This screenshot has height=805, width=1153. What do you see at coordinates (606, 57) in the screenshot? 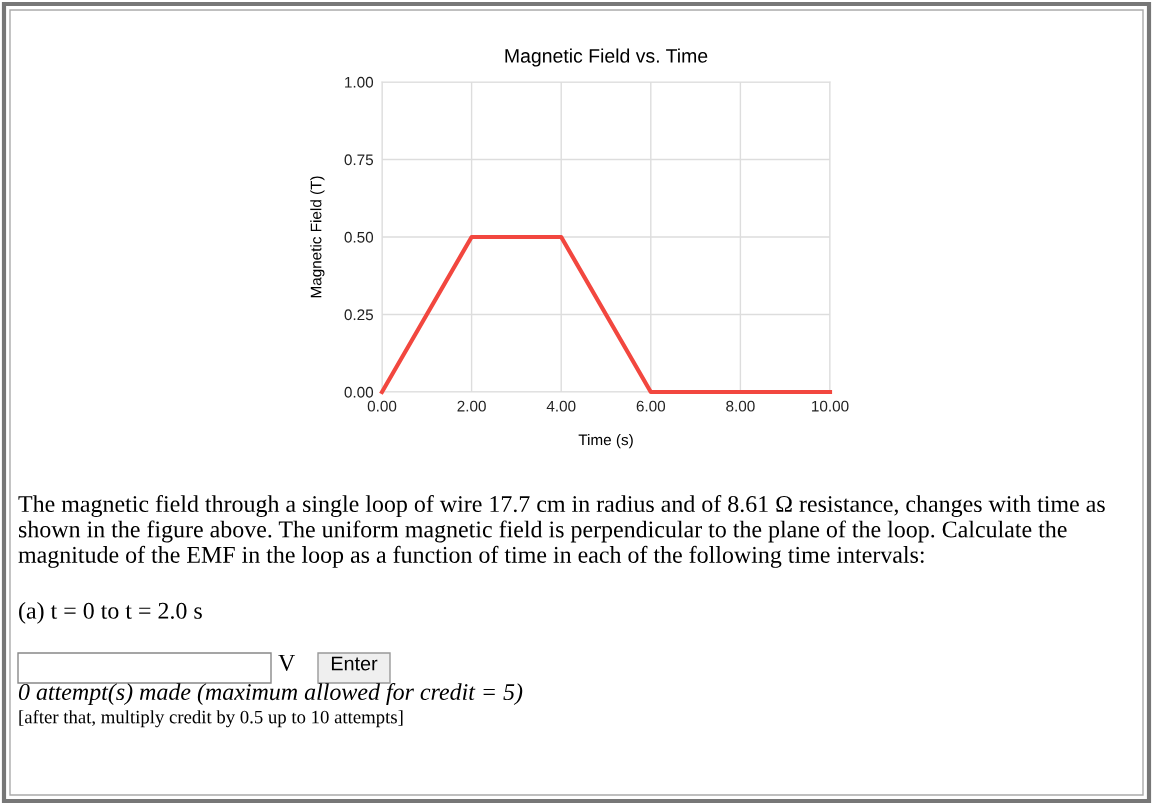
I see `chart-title: Magnetic Field vs. Time` at bounding box center [606, 57].